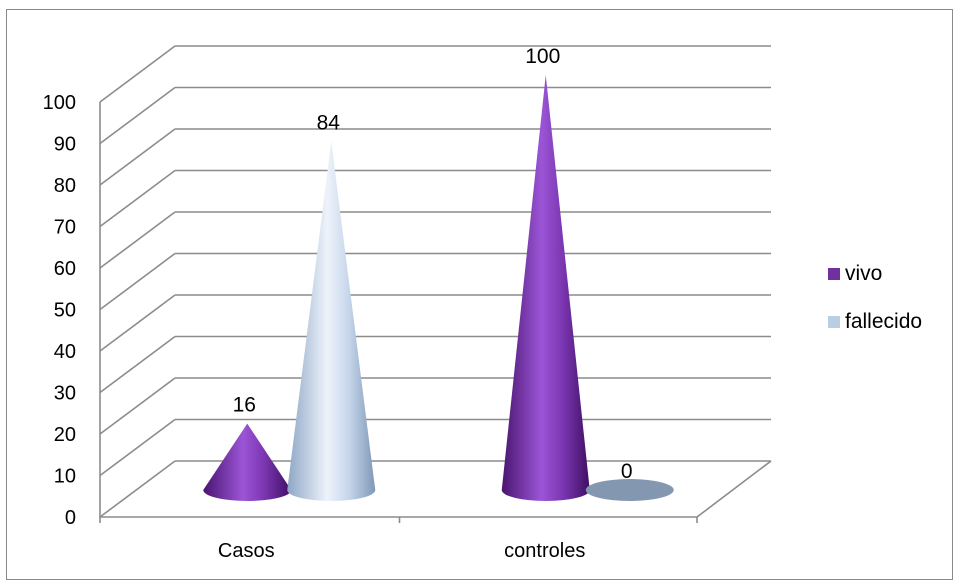  Describe the element at coordinates (734, 489) in the screenshot. I see `floor-edge` at that location.